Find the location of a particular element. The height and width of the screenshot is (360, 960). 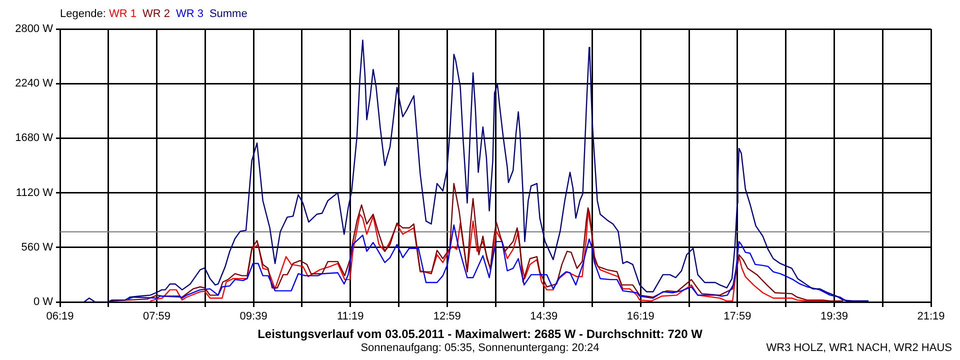

y-tick-label: 1120 W is located at coordinates (35, 192).